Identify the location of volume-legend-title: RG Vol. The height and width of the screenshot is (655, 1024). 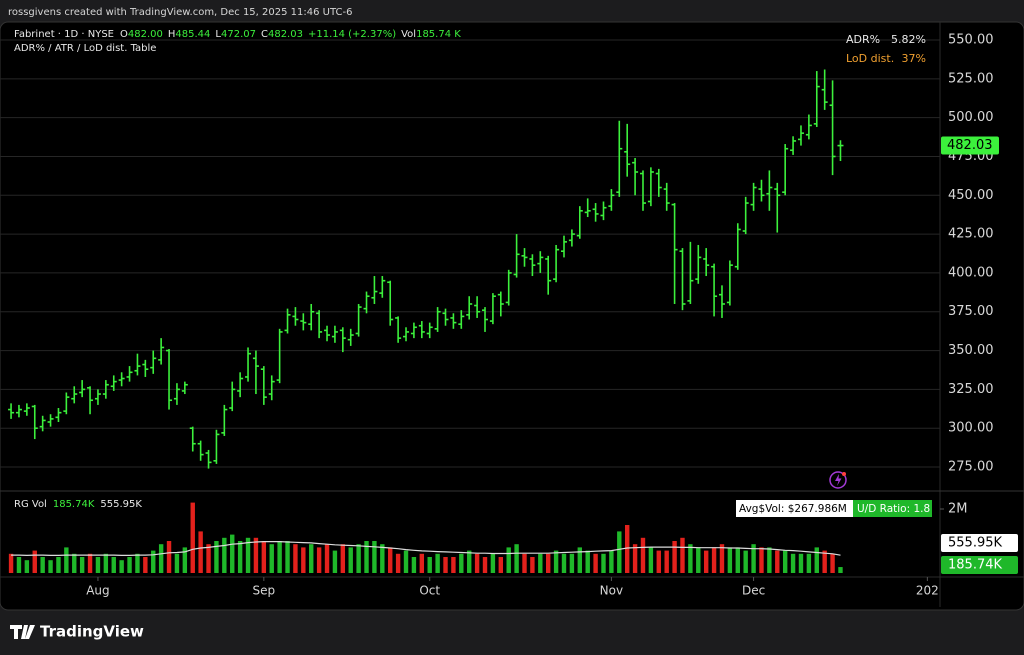
(30, 504).